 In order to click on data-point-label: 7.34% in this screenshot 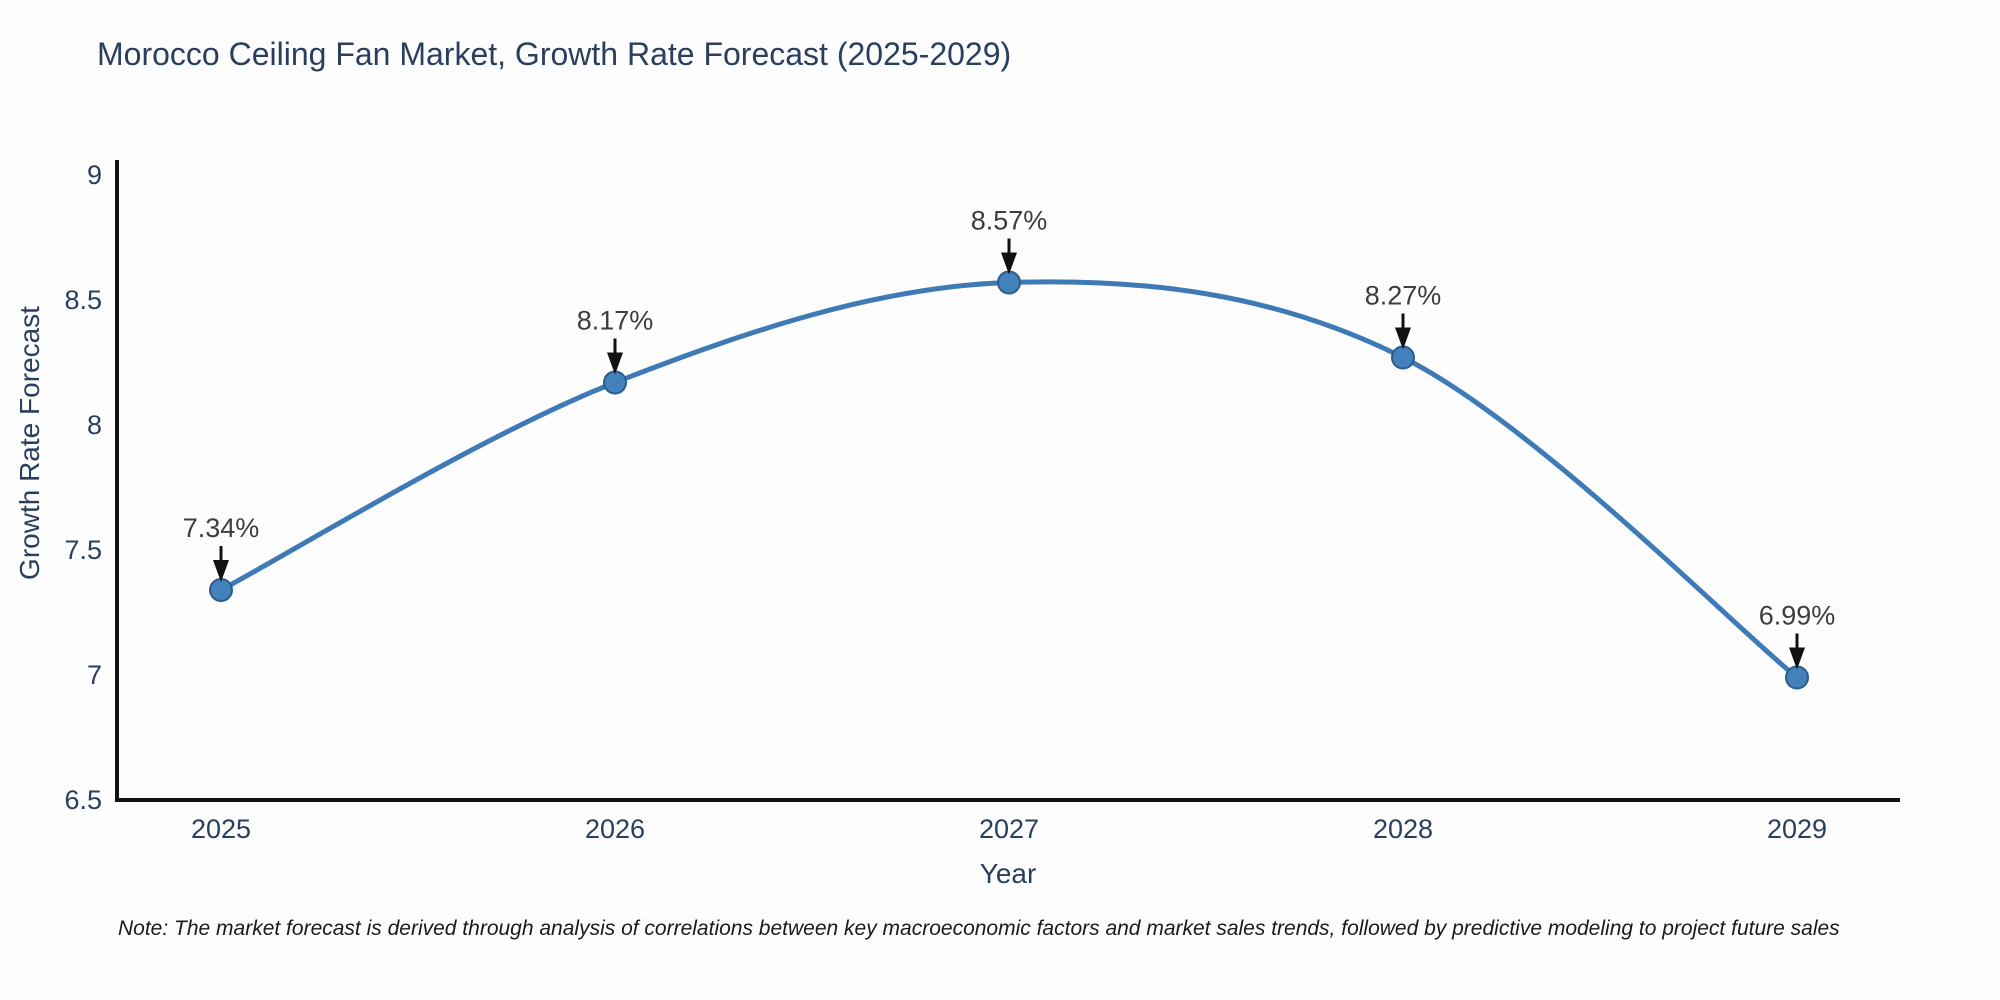, I will do `click(221, 528)`.